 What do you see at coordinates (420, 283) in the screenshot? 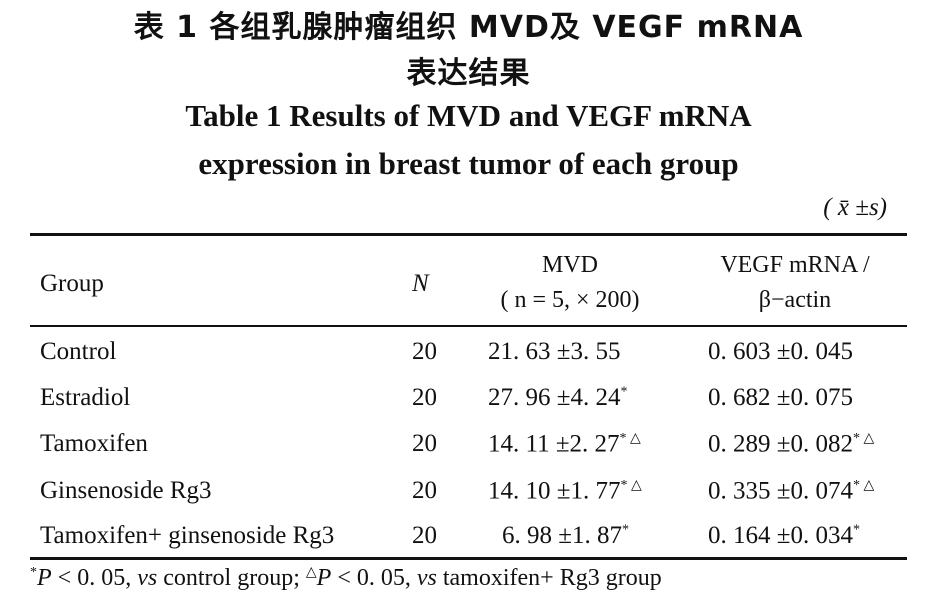
I see `header-n: N` at bounding box center [420, 283].